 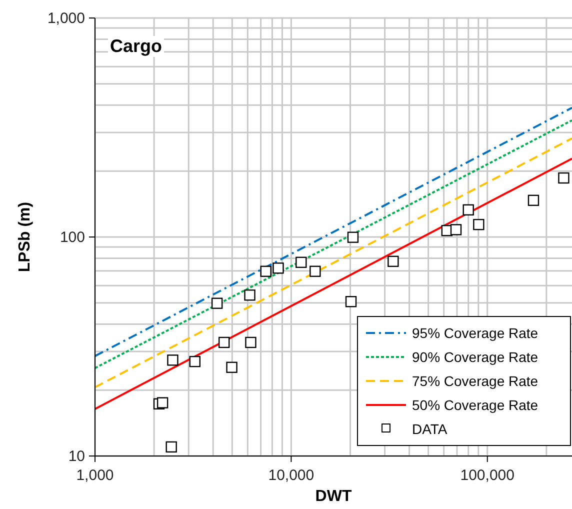 What do you see at coordinates (291, 475) in the screenshot?
I see `x-tick-label: 10,000` at bounding box center [291, 475].